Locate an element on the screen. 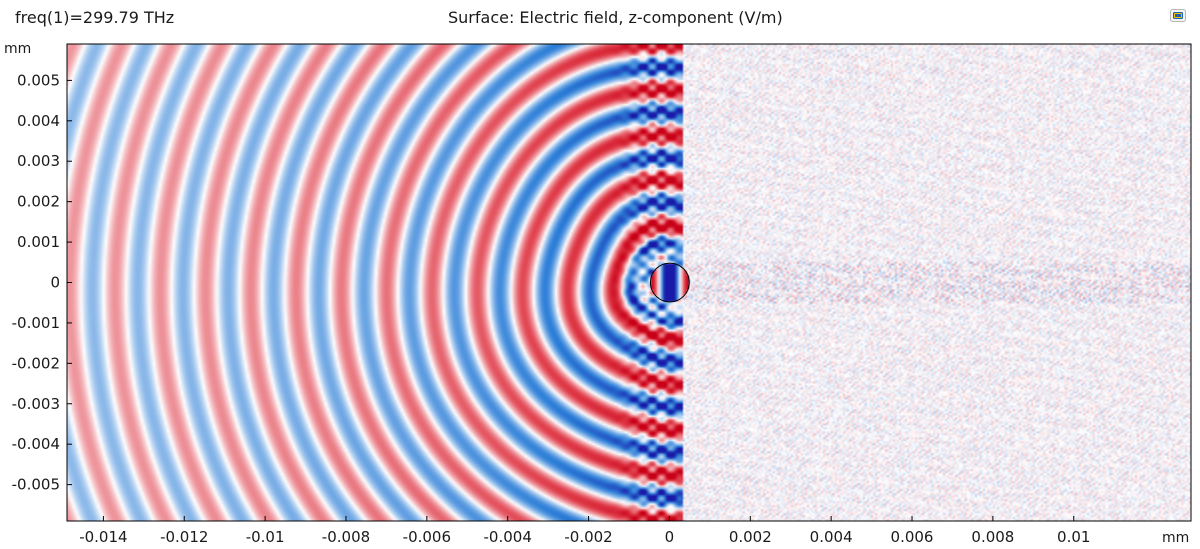 This screenshot has height=549, width=1200. y-tick-label: 0 is located at coordinates (55, 283).